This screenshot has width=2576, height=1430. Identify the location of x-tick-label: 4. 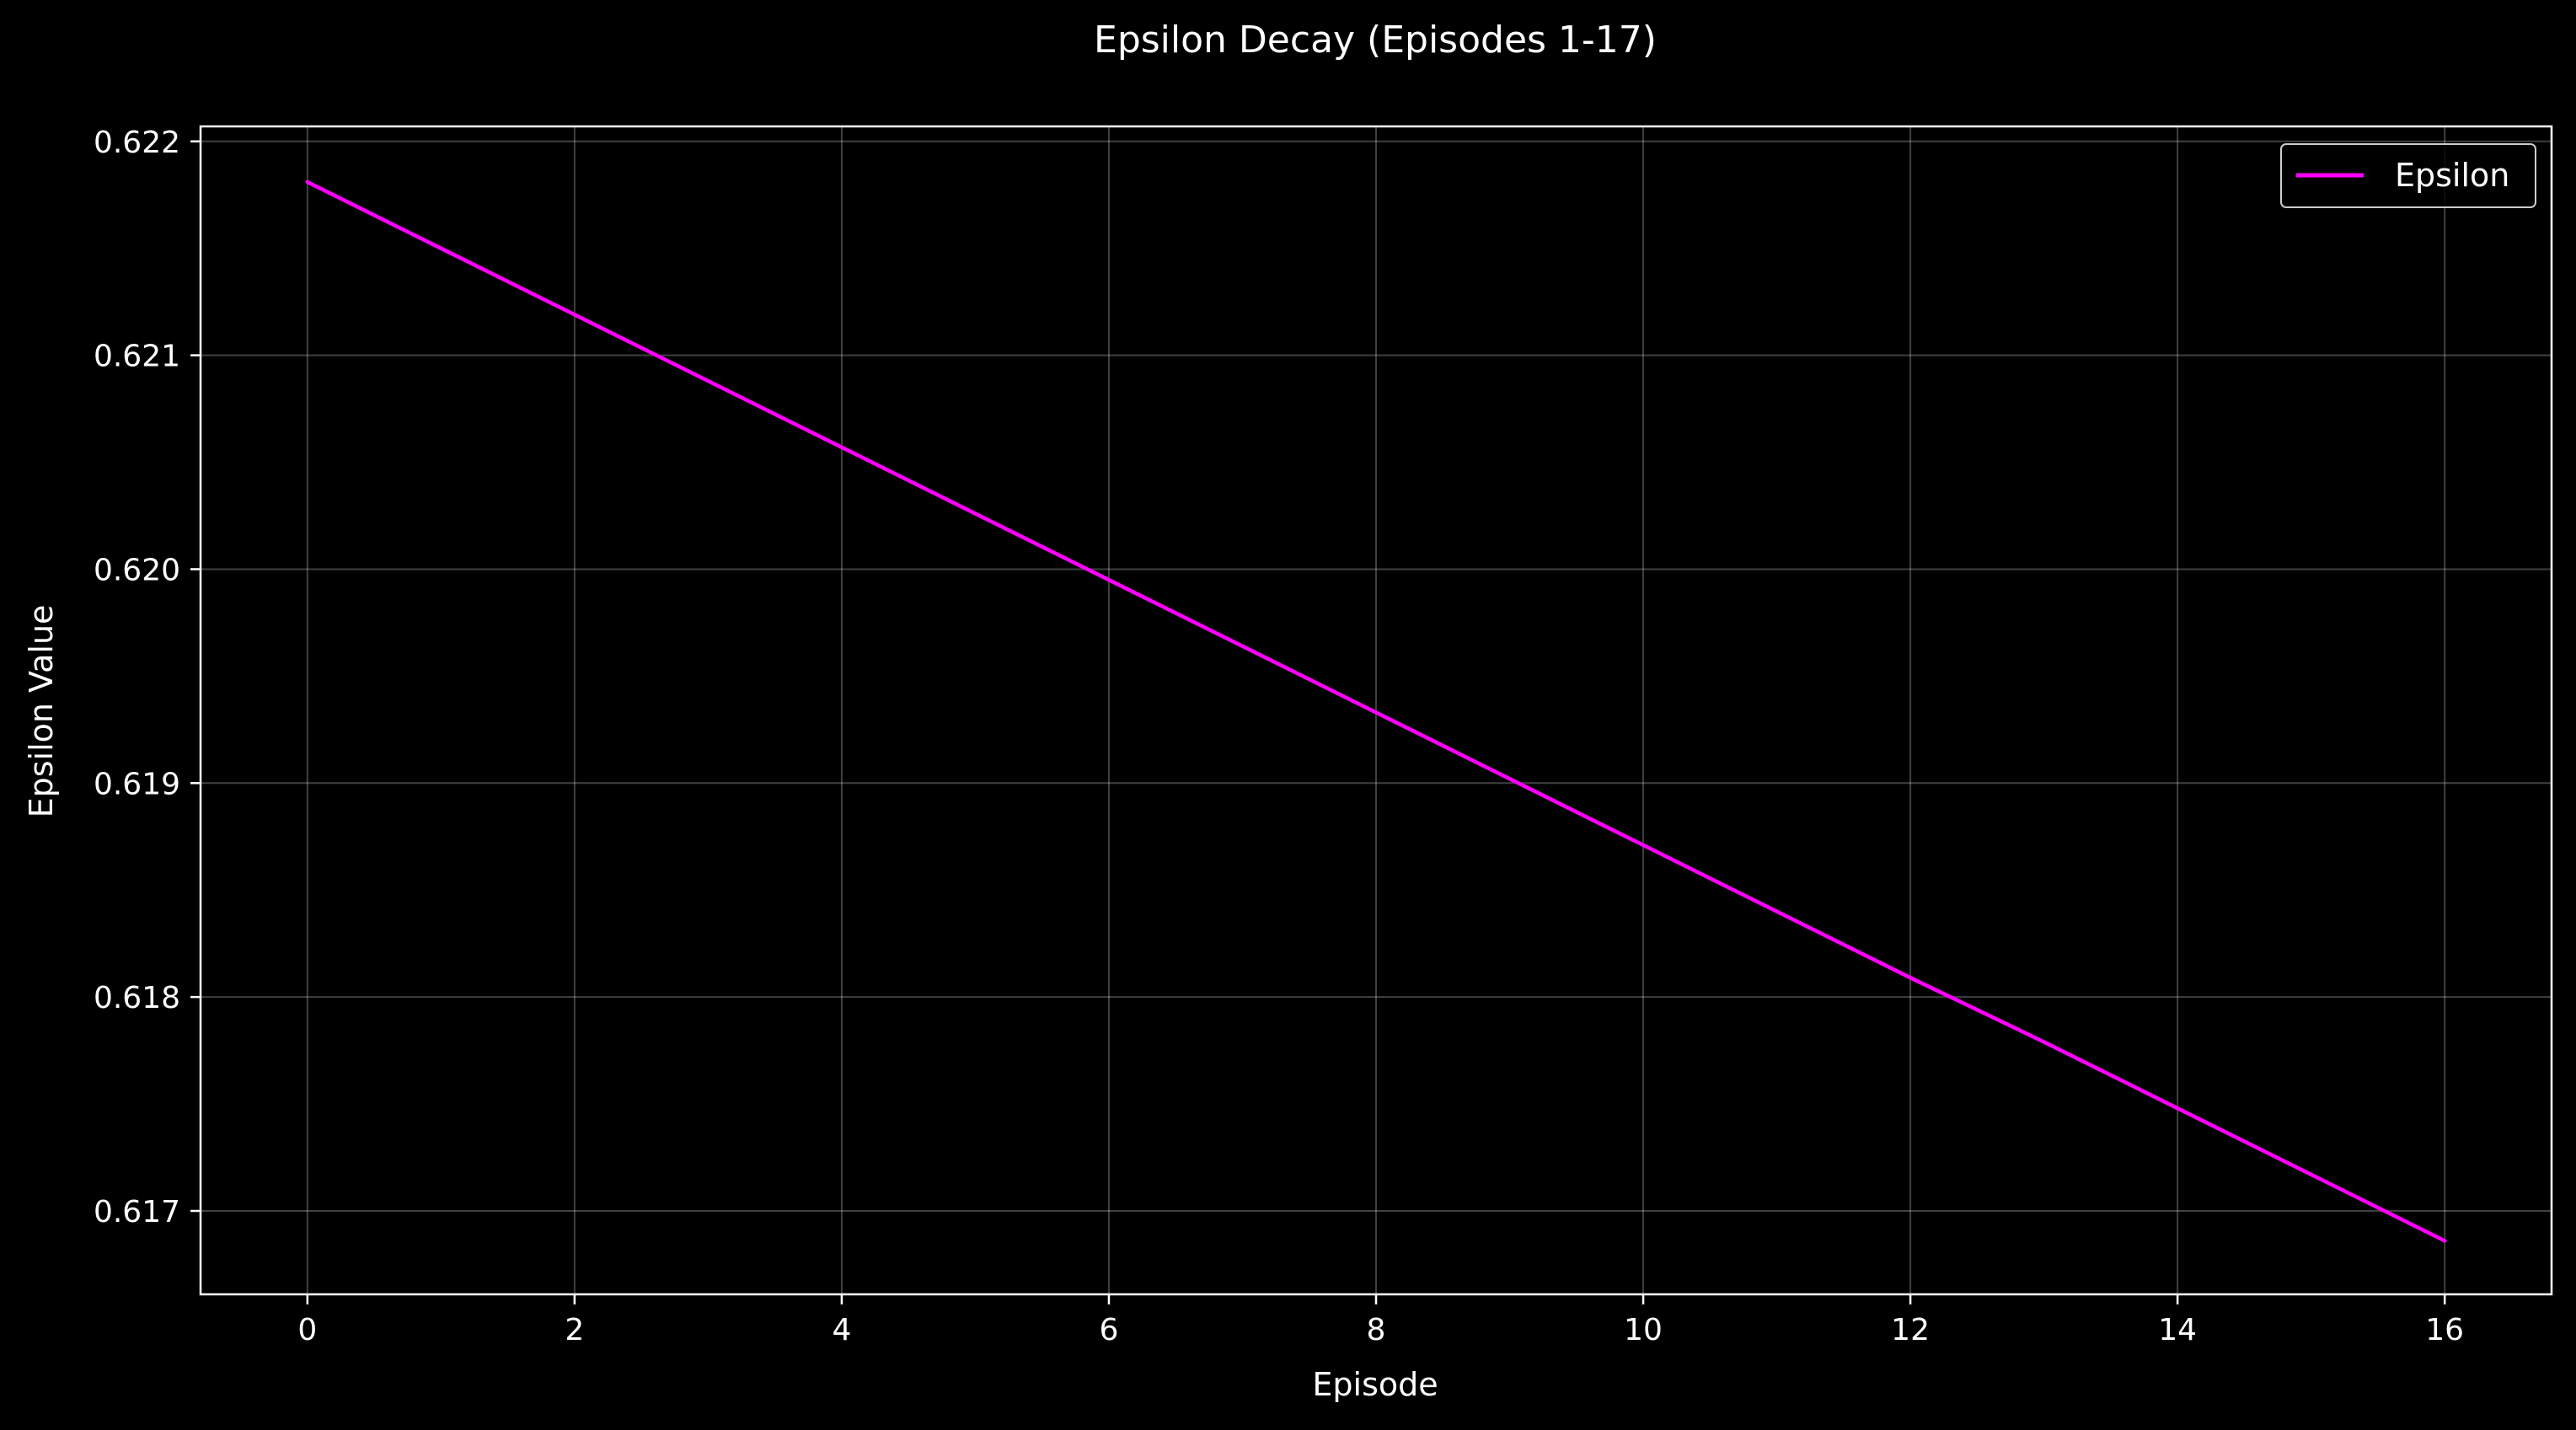
(841, 1330).